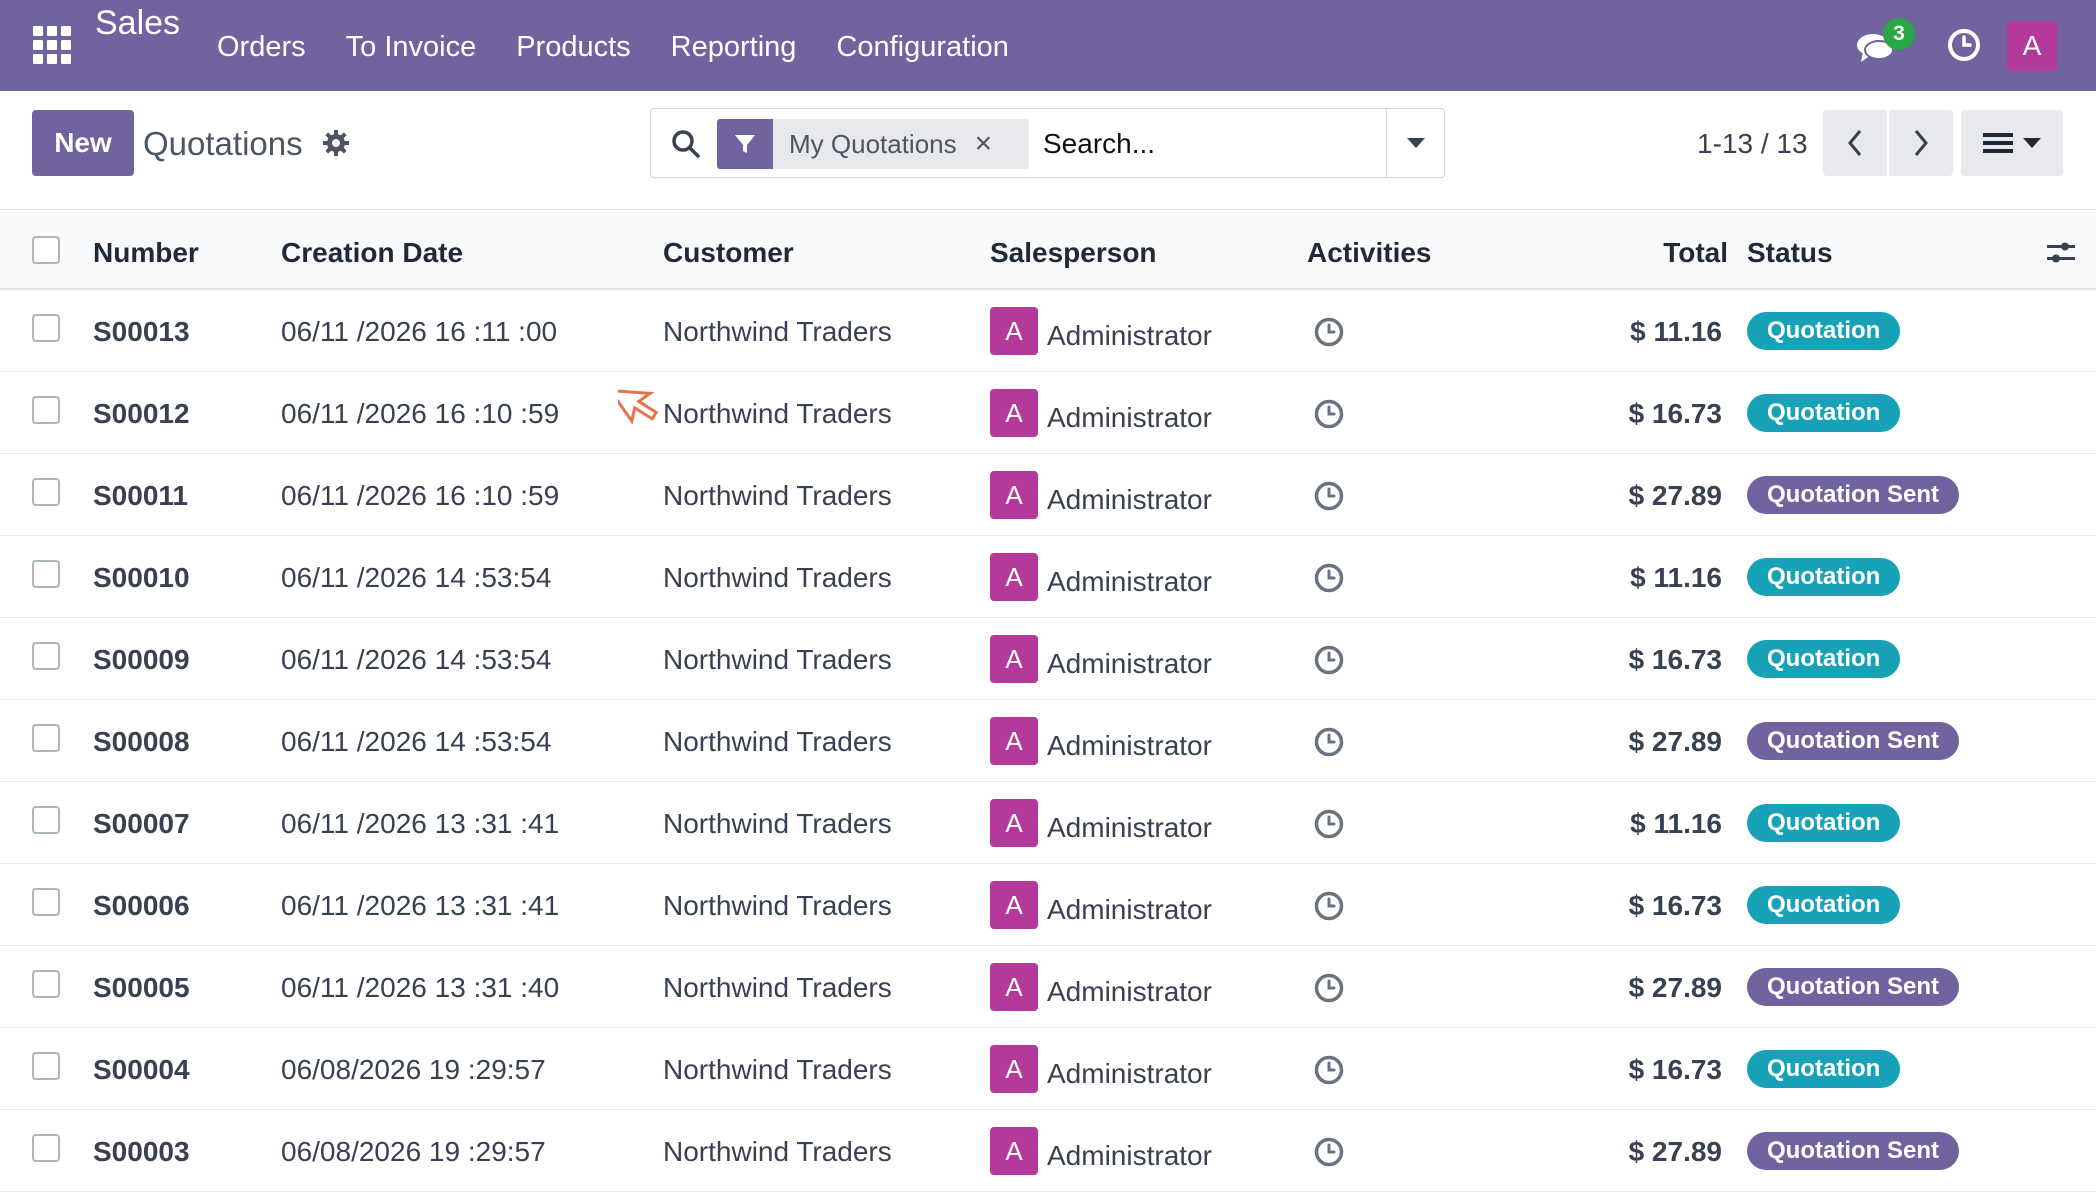  What do you see at coordinates (1695, 252) in the screenshot?
I see `header-total: Total` at bounding box center [1695, 252].